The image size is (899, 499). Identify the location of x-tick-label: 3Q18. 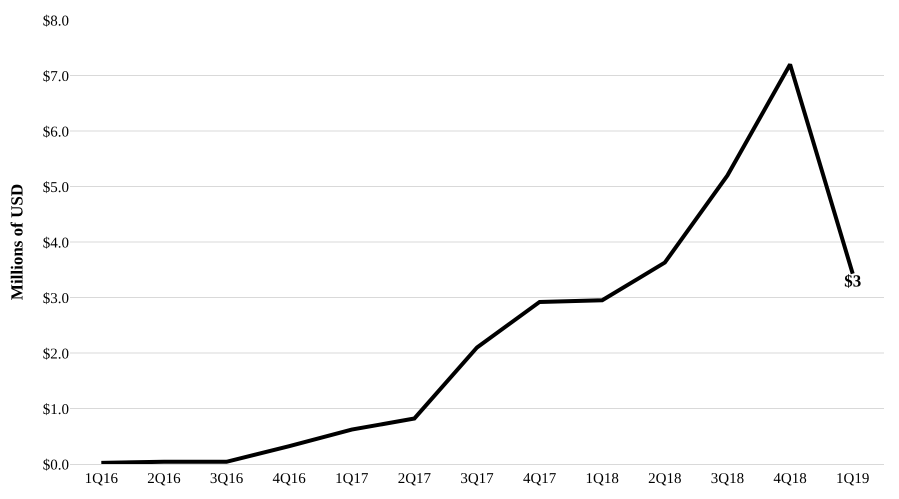
(727, 479).